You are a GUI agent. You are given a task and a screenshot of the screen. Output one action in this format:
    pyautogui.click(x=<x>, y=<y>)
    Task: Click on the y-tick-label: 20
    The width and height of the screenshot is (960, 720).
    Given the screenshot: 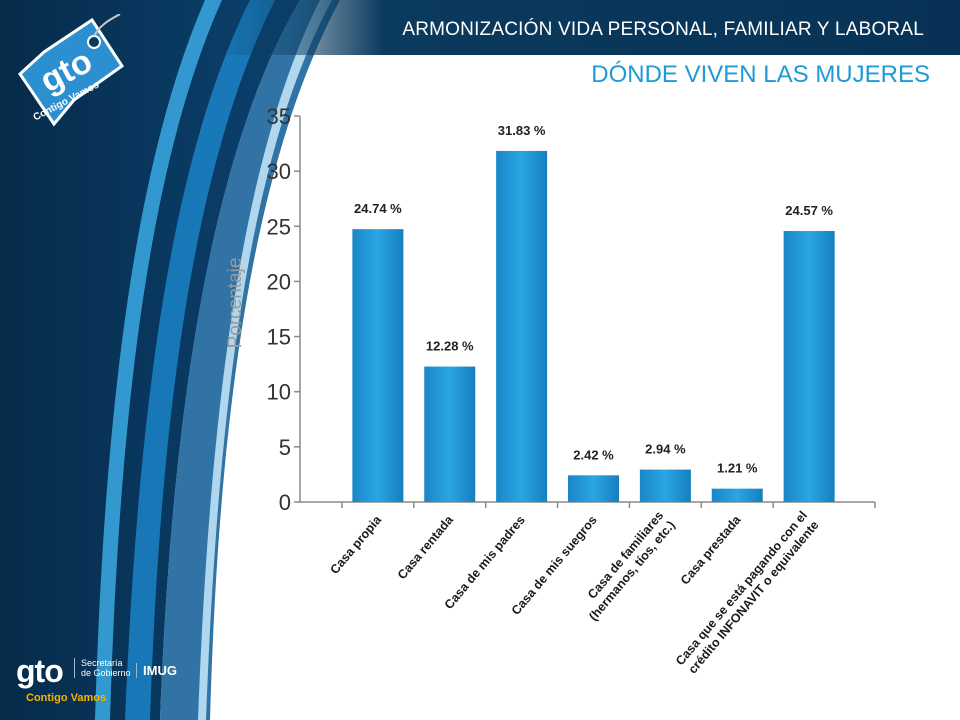 What is the action you would take?
    pyautogui.click(x=279, y=281)
    